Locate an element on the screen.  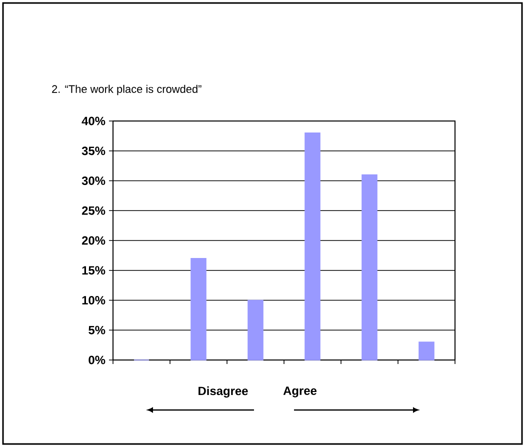
chart-title: 2. “The work place is crowded” is located at coordinates (127, 90).